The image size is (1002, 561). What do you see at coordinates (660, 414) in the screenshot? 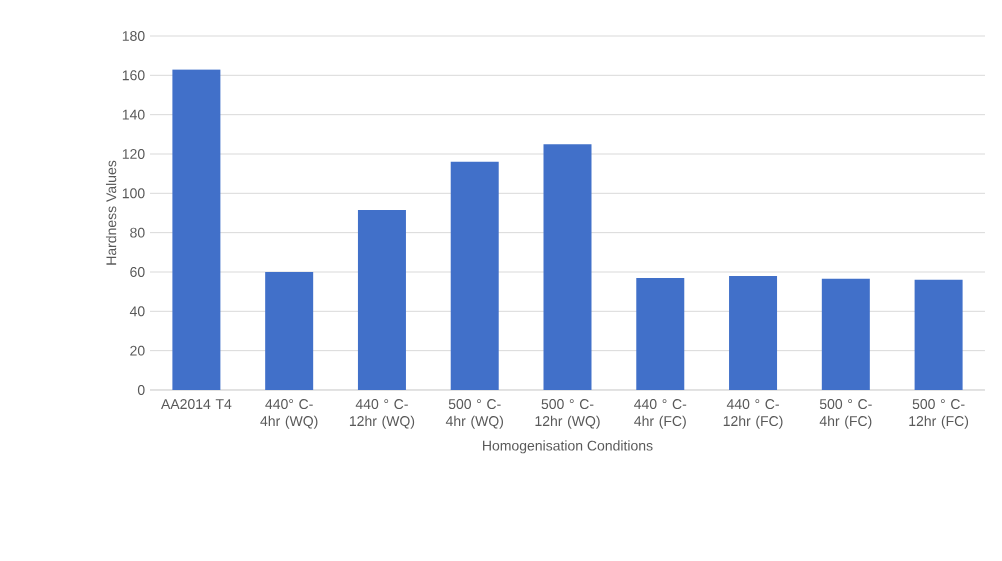
I see `x-tick-label: 440 ° C-4hr (FC)` at bounding box center [660, 414].